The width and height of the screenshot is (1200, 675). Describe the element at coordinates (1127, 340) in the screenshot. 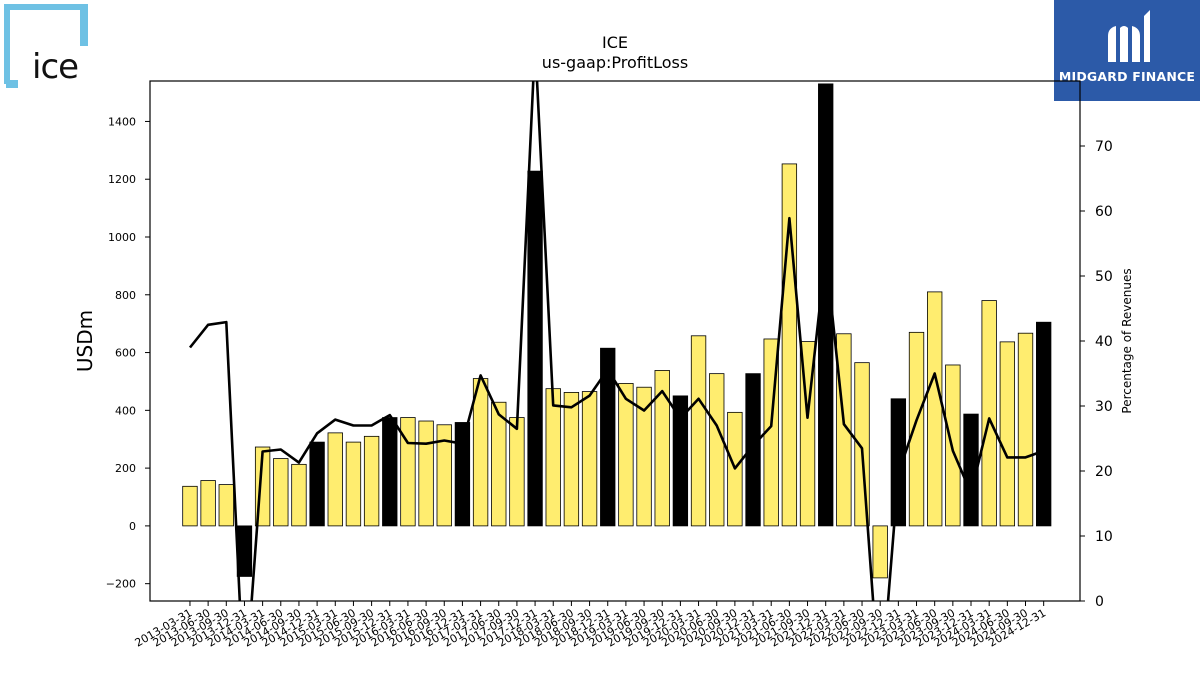

I see `y2-axis-label: Percentage of Revenues` at that location.